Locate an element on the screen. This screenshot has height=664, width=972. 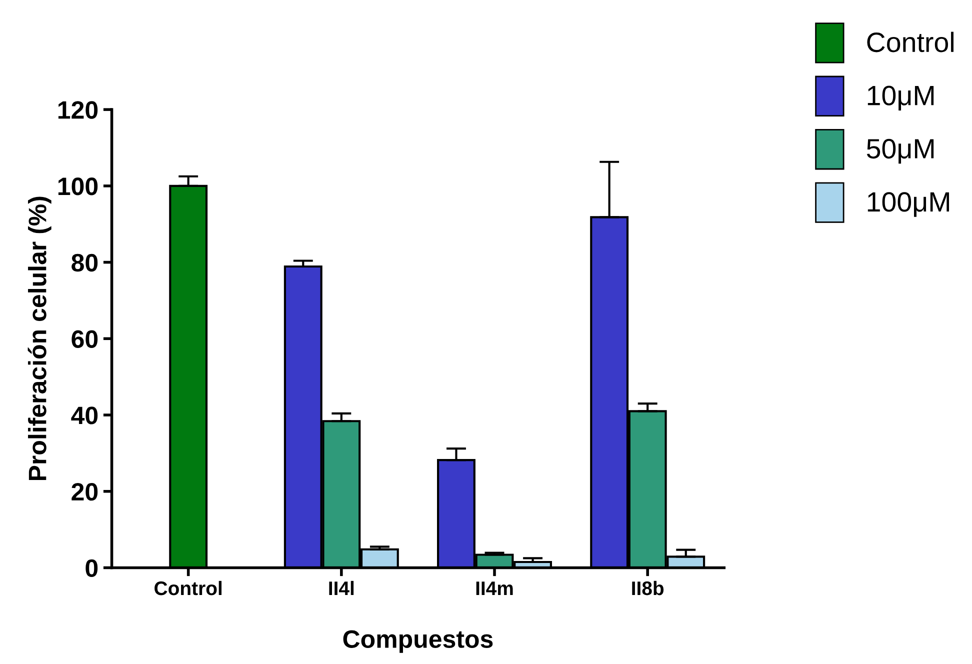
y-axis-title: Proliferación celular (%) is located at coordinates (40, 338).